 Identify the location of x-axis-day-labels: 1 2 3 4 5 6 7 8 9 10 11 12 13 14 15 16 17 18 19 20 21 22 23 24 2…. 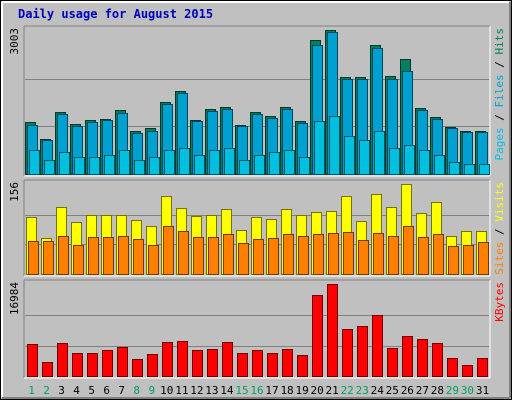
(258, 390).